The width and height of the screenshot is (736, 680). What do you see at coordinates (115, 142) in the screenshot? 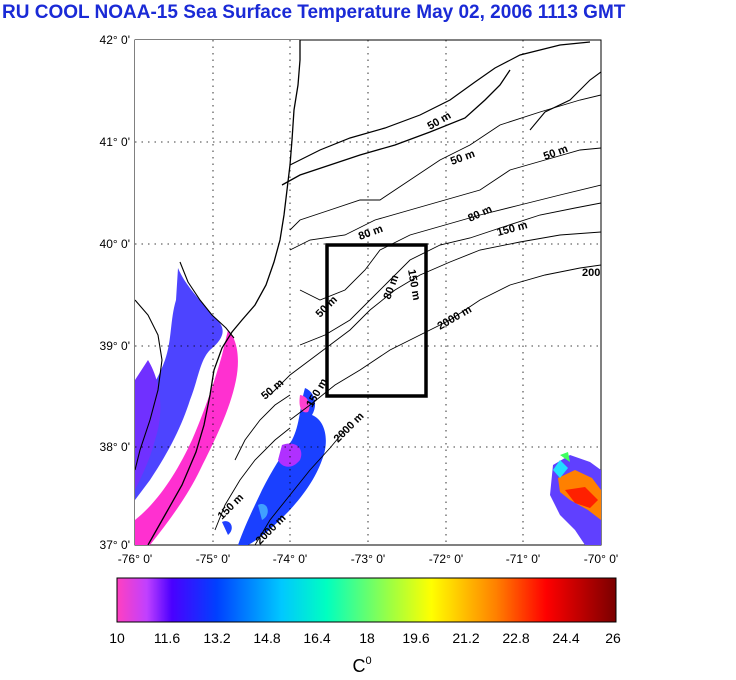
I see `lat-label: 41° 0'` at bounding box center [115, 142].